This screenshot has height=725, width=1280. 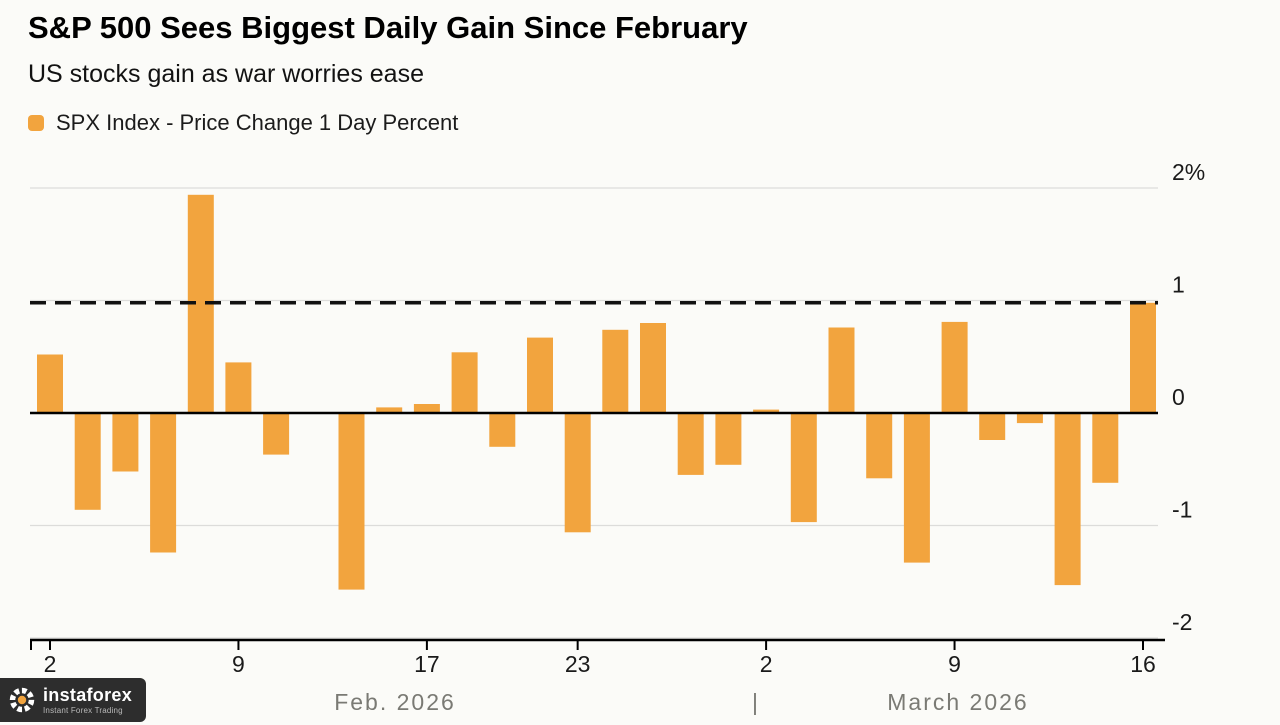 I want to click on watermark-name: instaforex, so click(x=88, y=694).